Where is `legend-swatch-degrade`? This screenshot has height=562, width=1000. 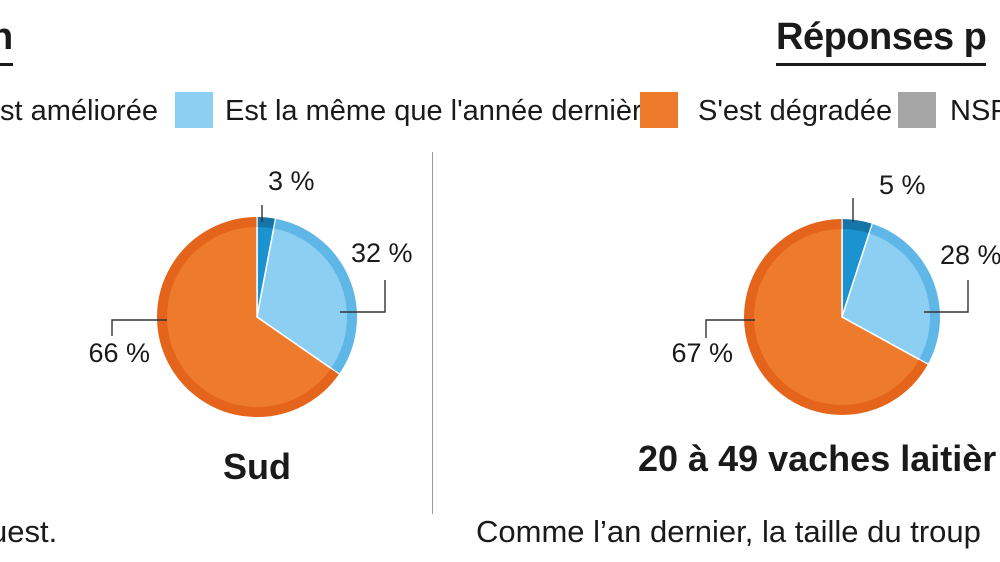
legend-swatch-degrade is located at coordinates (659, 110).